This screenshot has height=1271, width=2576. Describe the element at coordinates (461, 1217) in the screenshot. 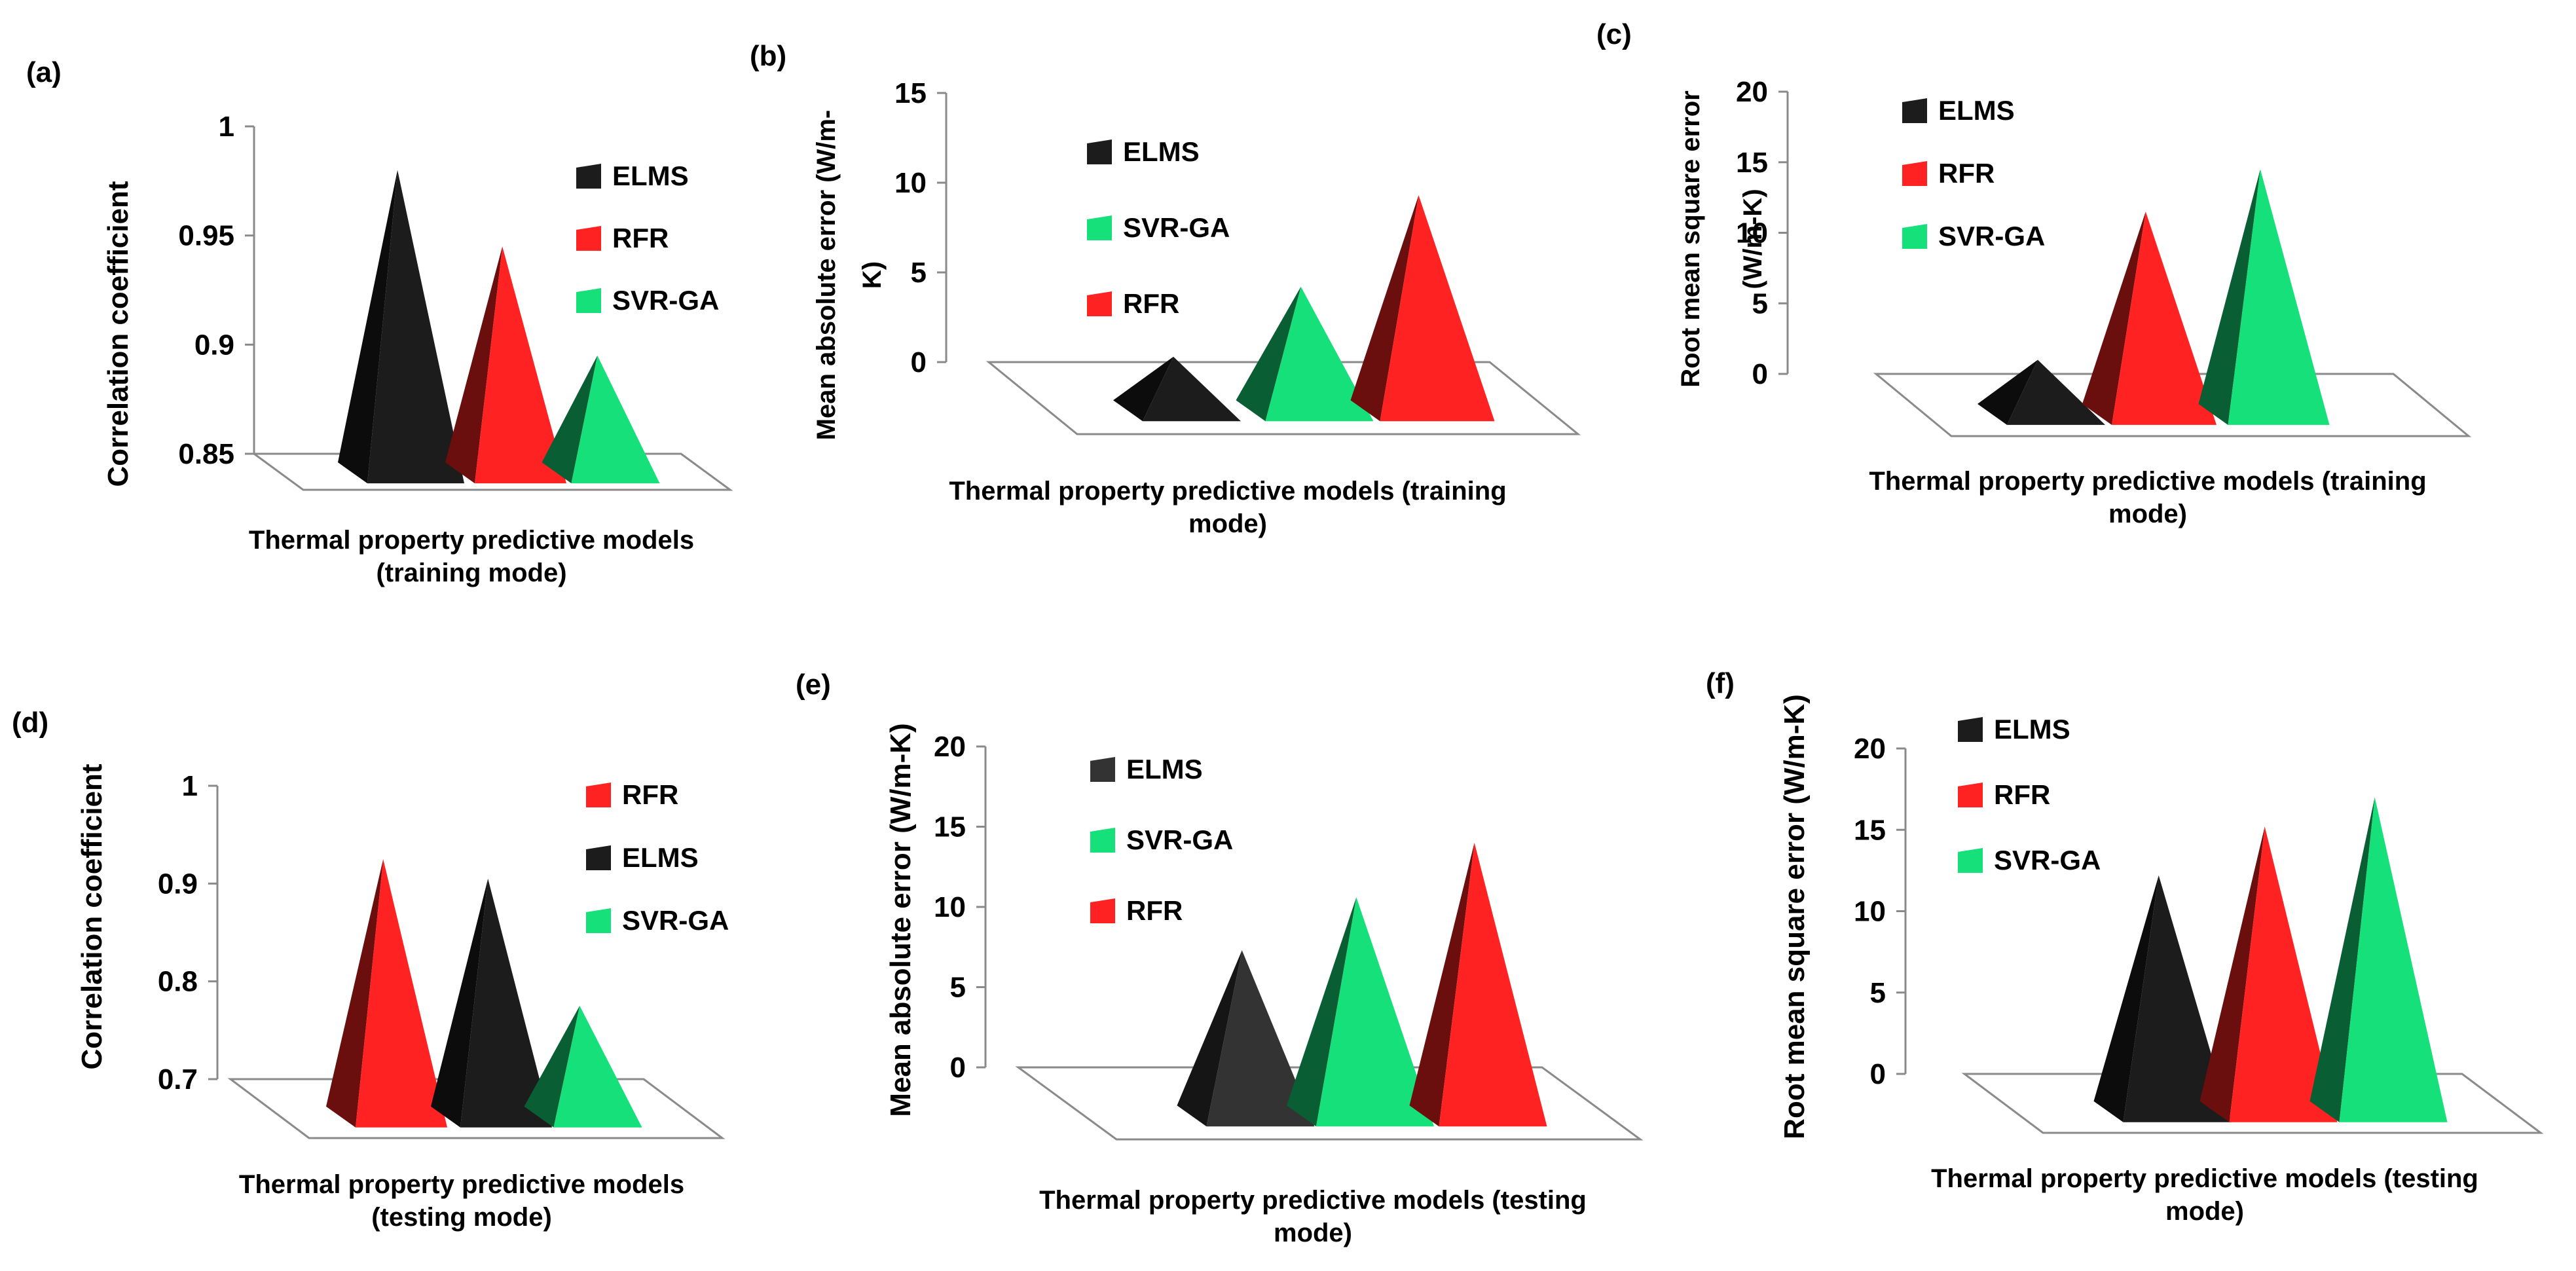

I see `x-axis-label: (testing mode)` at that location.